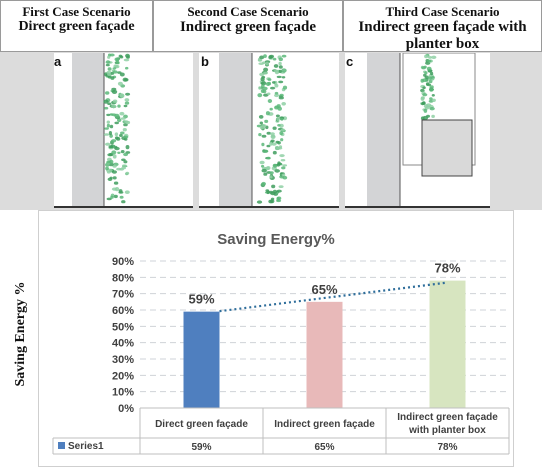  What do you see at coordinates (269, 130) in the screenshot?
I see `panel-b` at bounding box center [269, 130].